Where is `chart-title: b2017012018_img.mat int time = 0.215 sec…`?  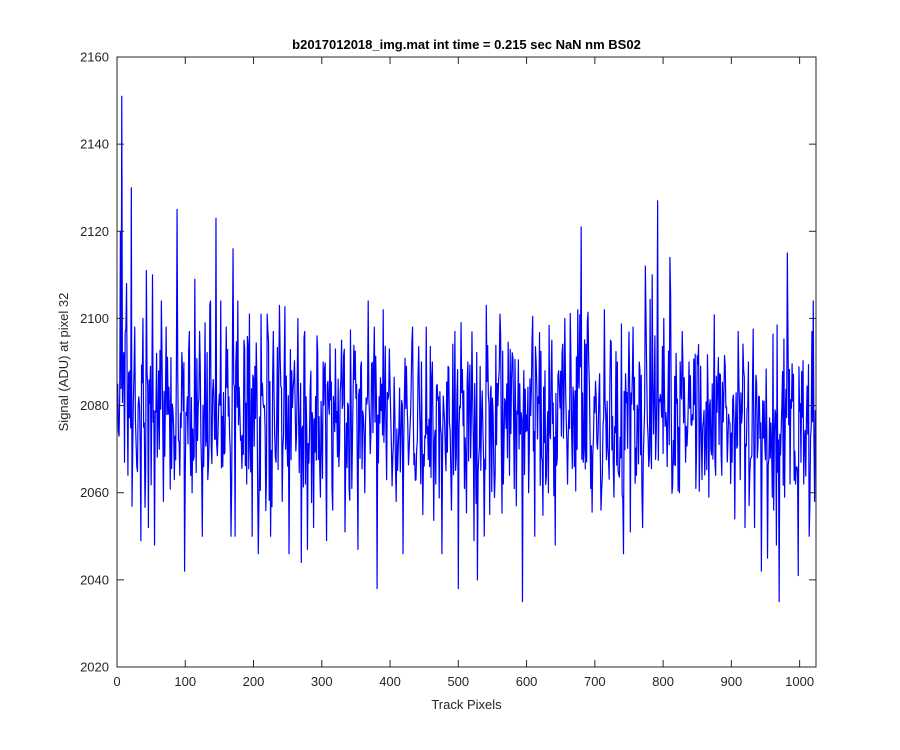 chart-title: b2017012018_img.mat int time = 0.215 sec… is located at coordinates (466, 44).